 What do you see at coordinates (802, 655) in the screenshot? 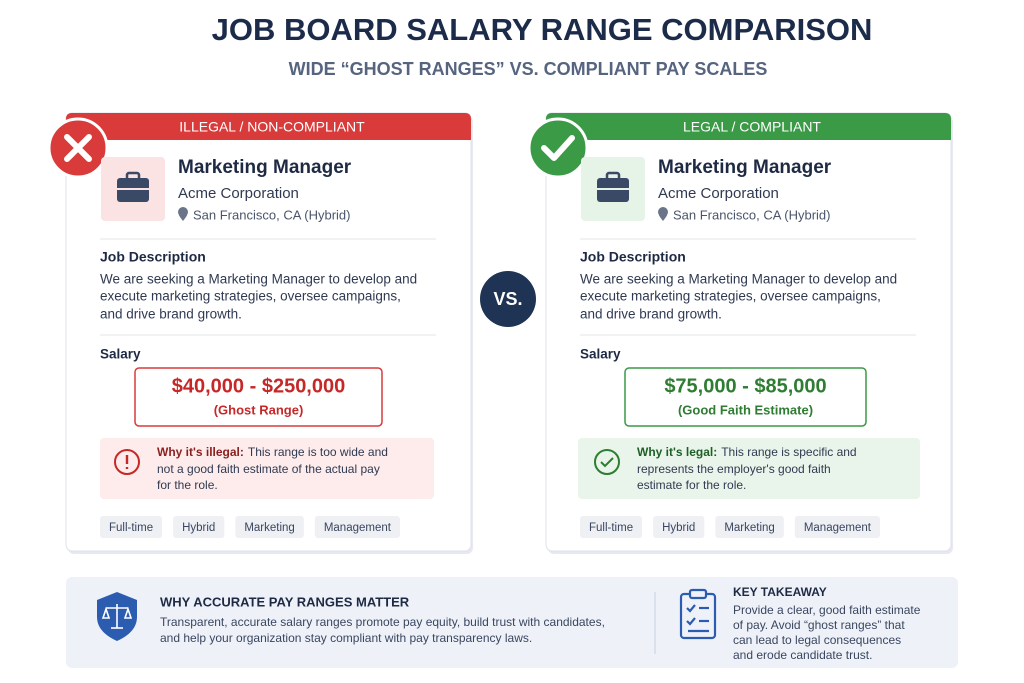
I see `takeaway-line: and erode candidate trust.` at bounding box center [802, 655].